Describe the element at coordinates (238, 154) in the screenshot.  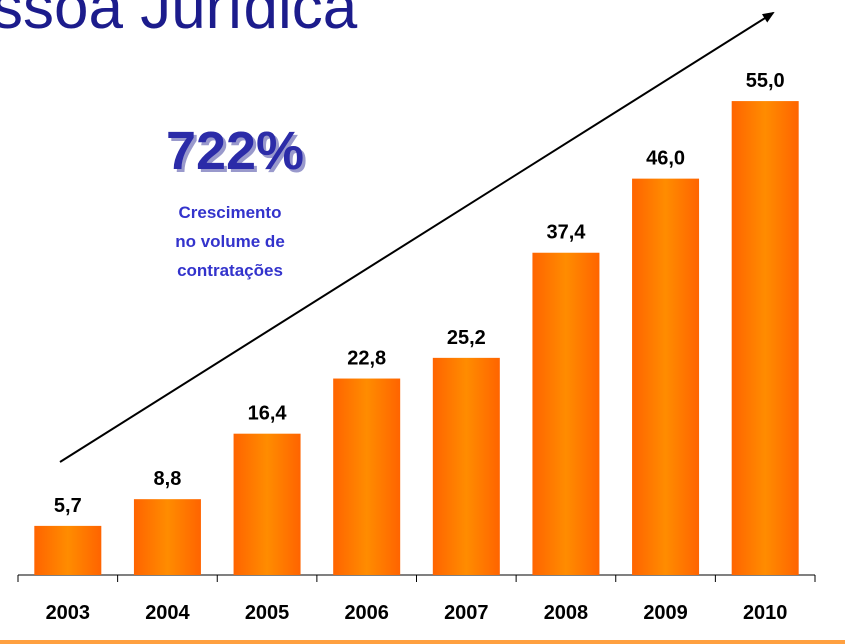
I see `headline-shadow: 722%` at that location.